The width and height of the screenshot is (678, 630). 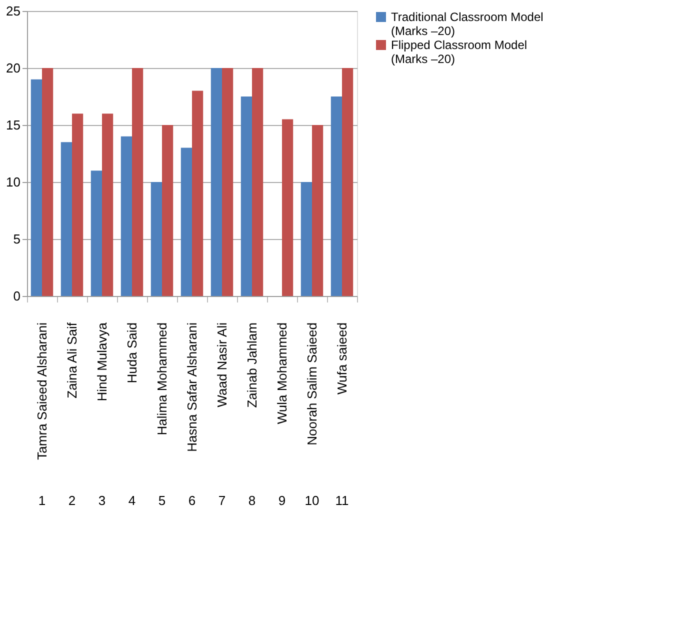 I want to click on text: 11, so click(x=342, y=500).